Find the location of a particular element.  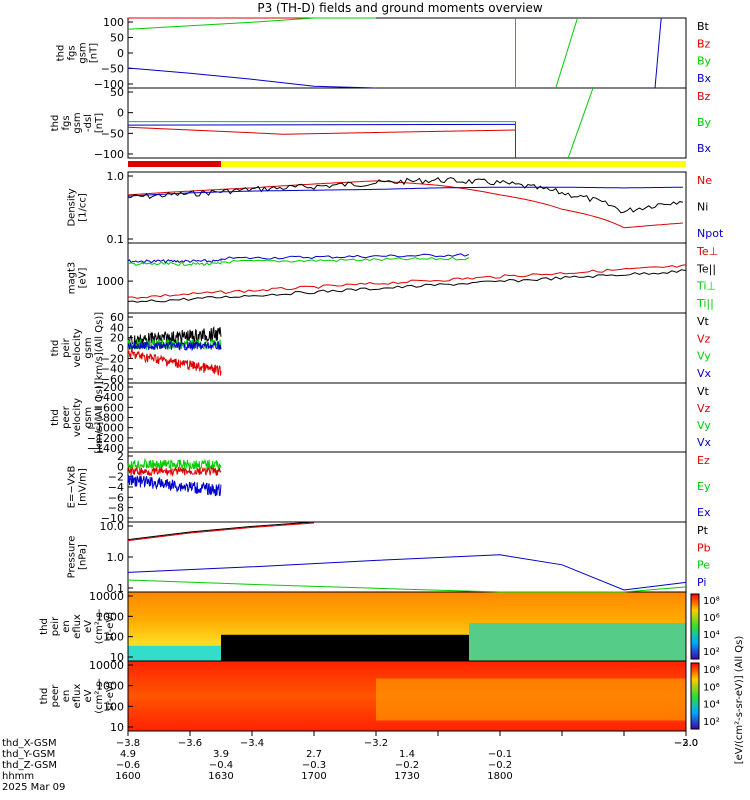

y-axis-label-3-1: [eV] is located at coordinates (83, 278).